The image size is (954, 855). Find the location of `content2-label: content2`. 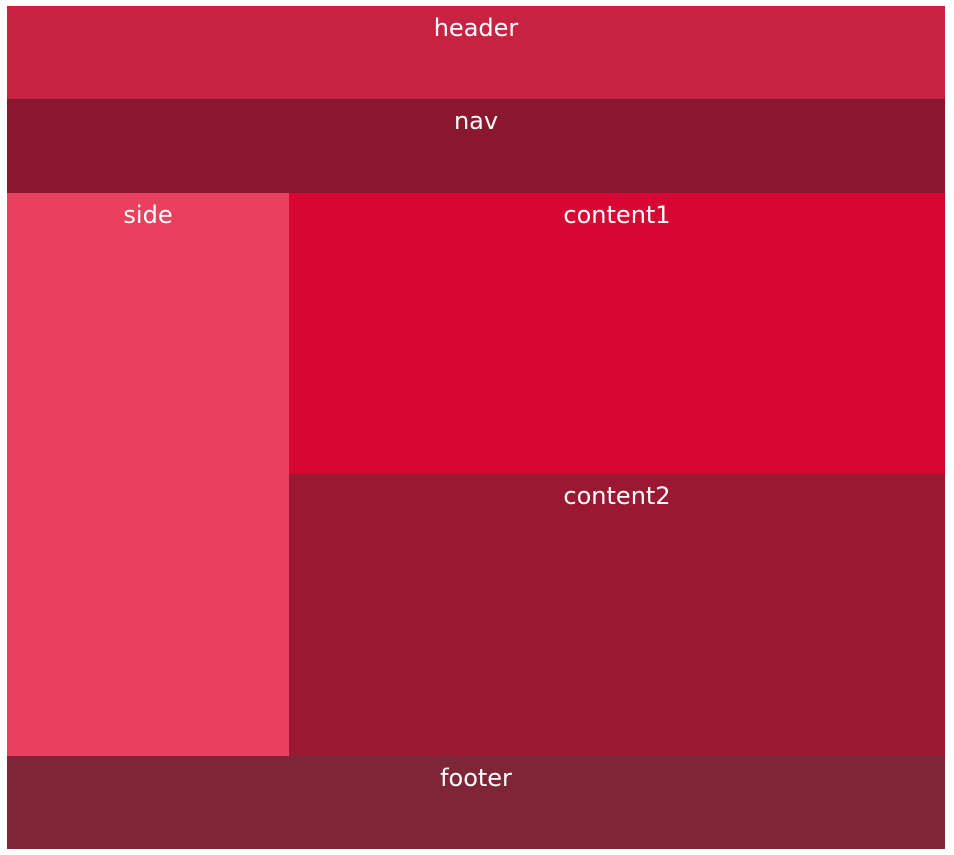

content2-label: content2 is located at coordinates (617, 496).